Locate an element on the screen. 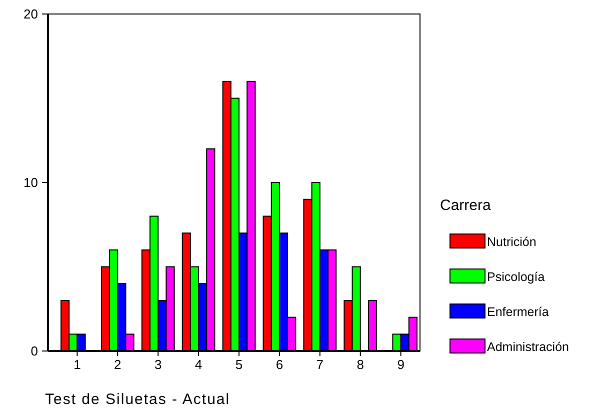 The height and width of the screenshot is (412, 613). x-tick-label: 8 is located at coordinates (360, 364).